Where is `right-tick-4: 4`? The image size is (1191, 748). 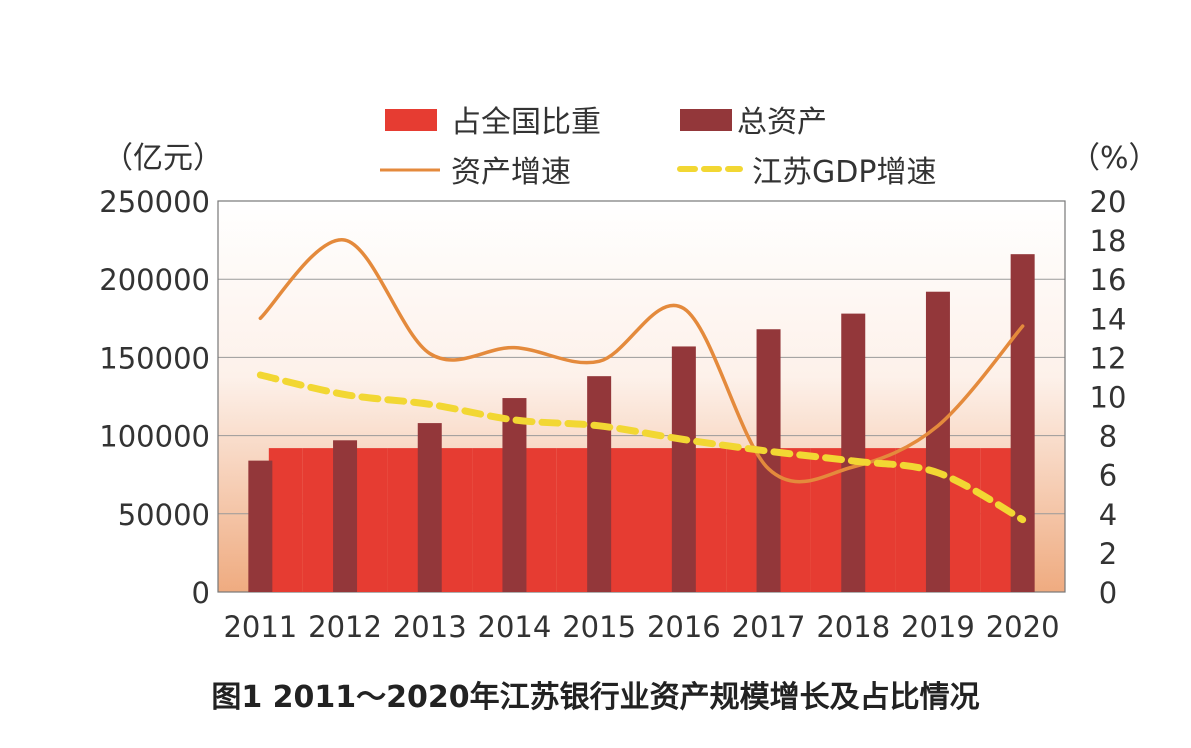
right-tick-4: 4 is located at coordinates (1108, 515).